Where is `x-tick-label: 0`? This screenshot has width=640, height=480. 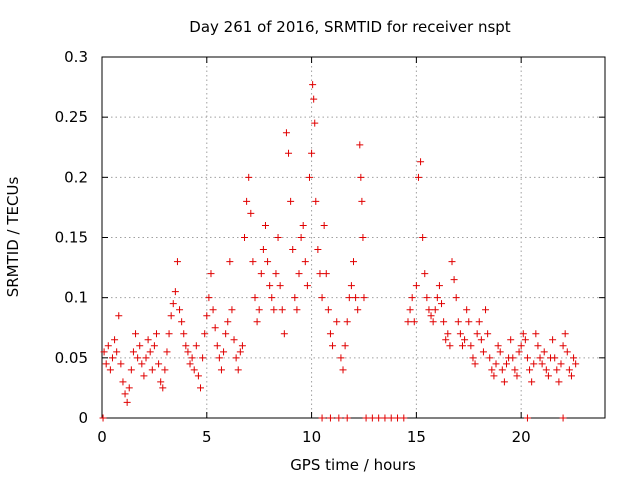
x-tick-label: 0 is located at coordinates (102, 437).